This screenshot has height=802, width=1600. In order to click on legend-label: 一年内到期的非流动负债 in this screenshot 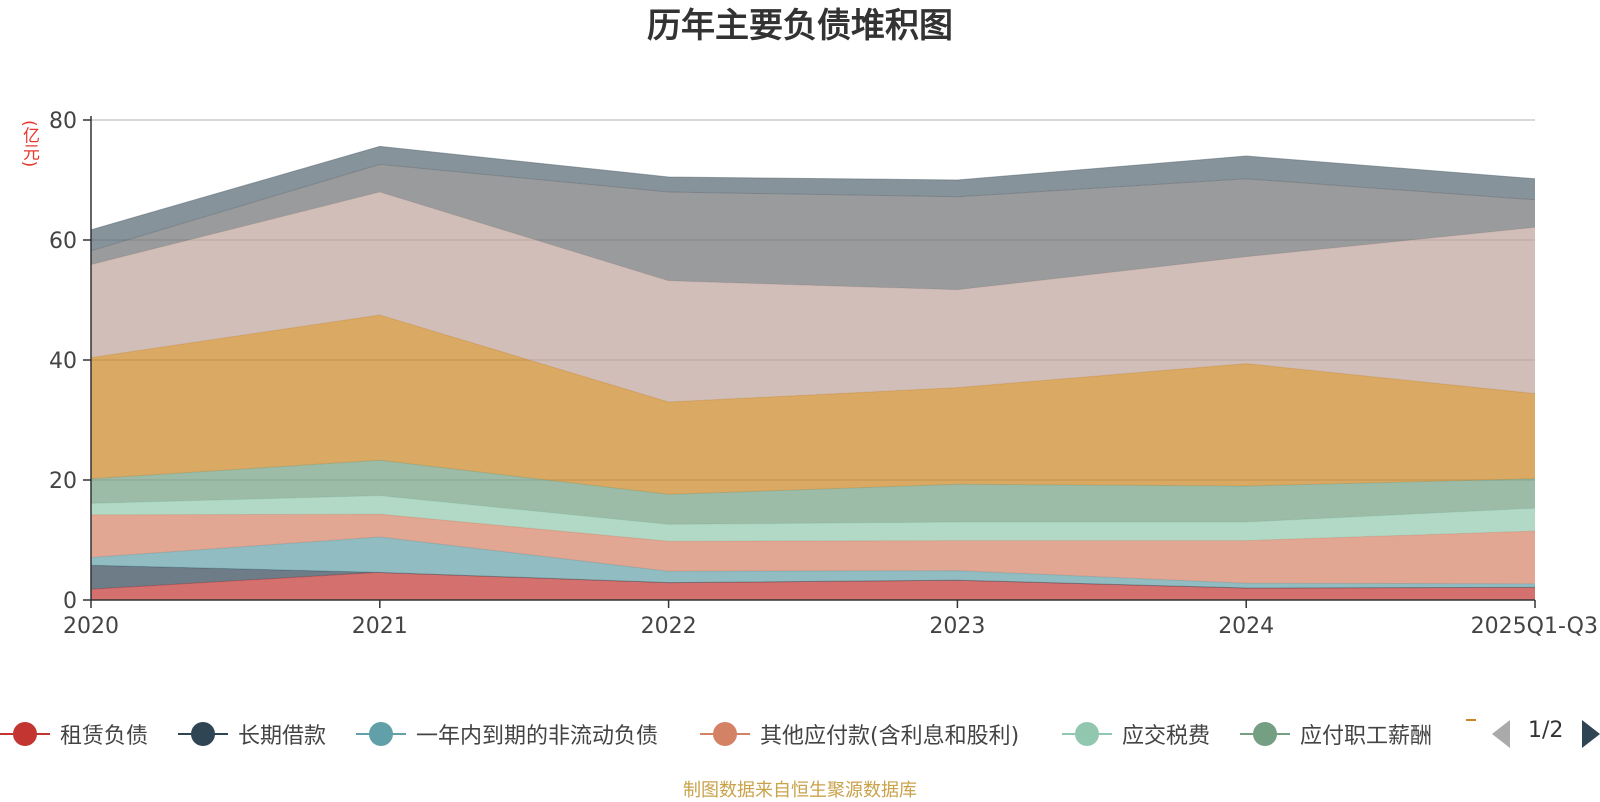, I will do `click(537, 736)`.